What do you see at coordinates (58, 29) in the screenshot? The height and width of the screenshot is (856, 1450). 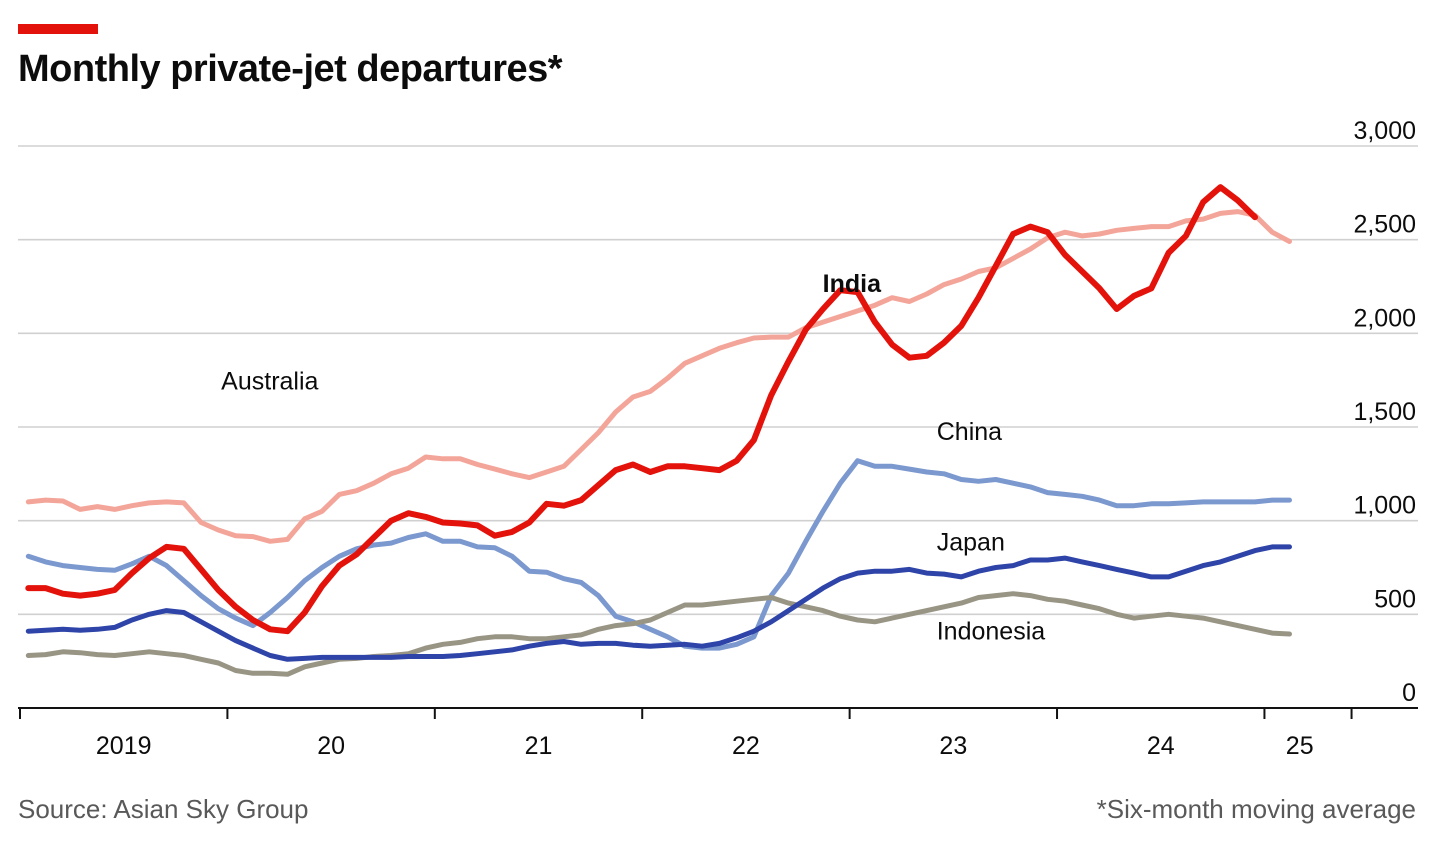 I see `header-accent-bar` at bounding box center [58, 29].